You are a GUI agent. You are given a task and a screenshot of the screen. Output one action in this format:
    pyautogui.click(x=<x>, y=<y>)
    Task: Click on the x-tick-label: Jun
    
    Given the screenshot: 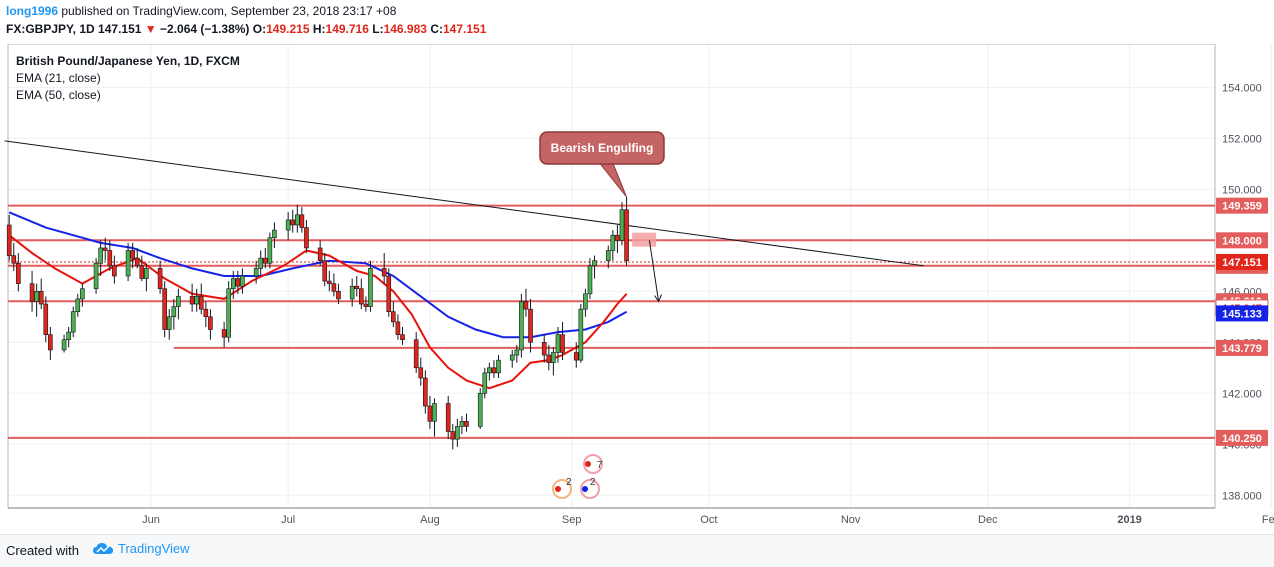 What is the action you would take?
    pyautogui.click(x=151, y=520)
    